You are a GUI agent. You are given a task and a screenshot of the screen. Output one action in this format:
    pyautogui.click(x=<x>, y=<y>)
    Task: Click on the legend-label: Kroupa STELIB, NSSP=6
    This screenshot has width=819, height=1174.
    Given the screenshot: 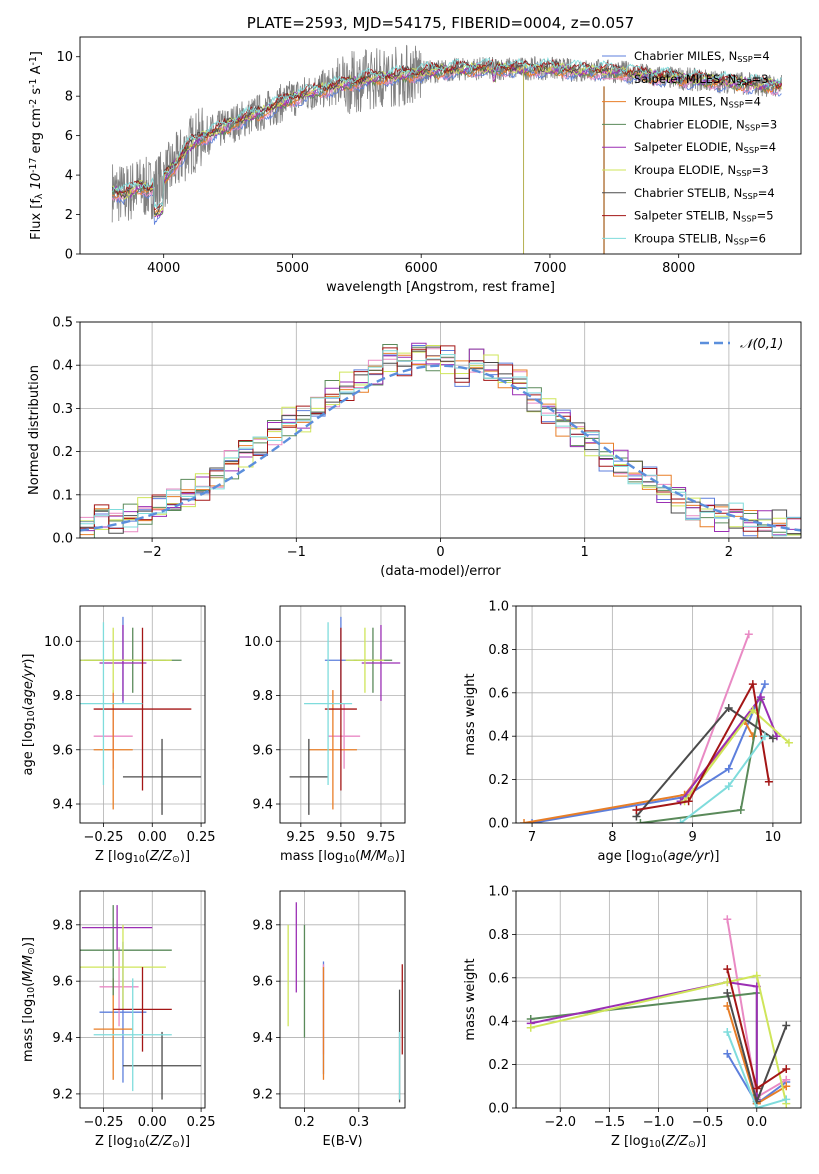 What is the action you would take?
    pyautogui.click(x=700, y=238)
    